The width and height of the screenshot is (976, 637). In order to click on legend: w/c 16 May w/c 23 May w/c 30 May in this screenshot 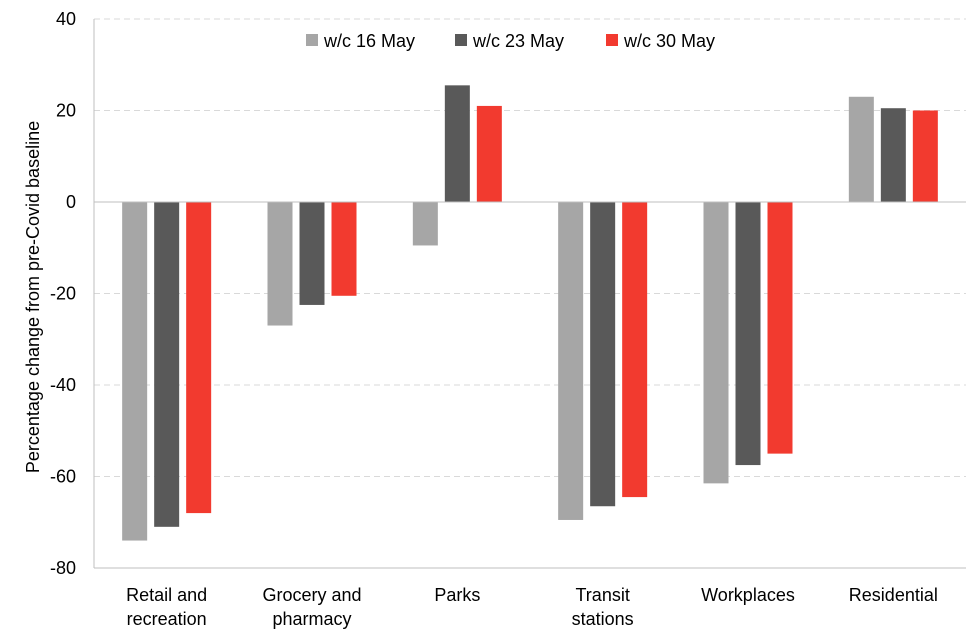, I will do `click(510, 41)`.